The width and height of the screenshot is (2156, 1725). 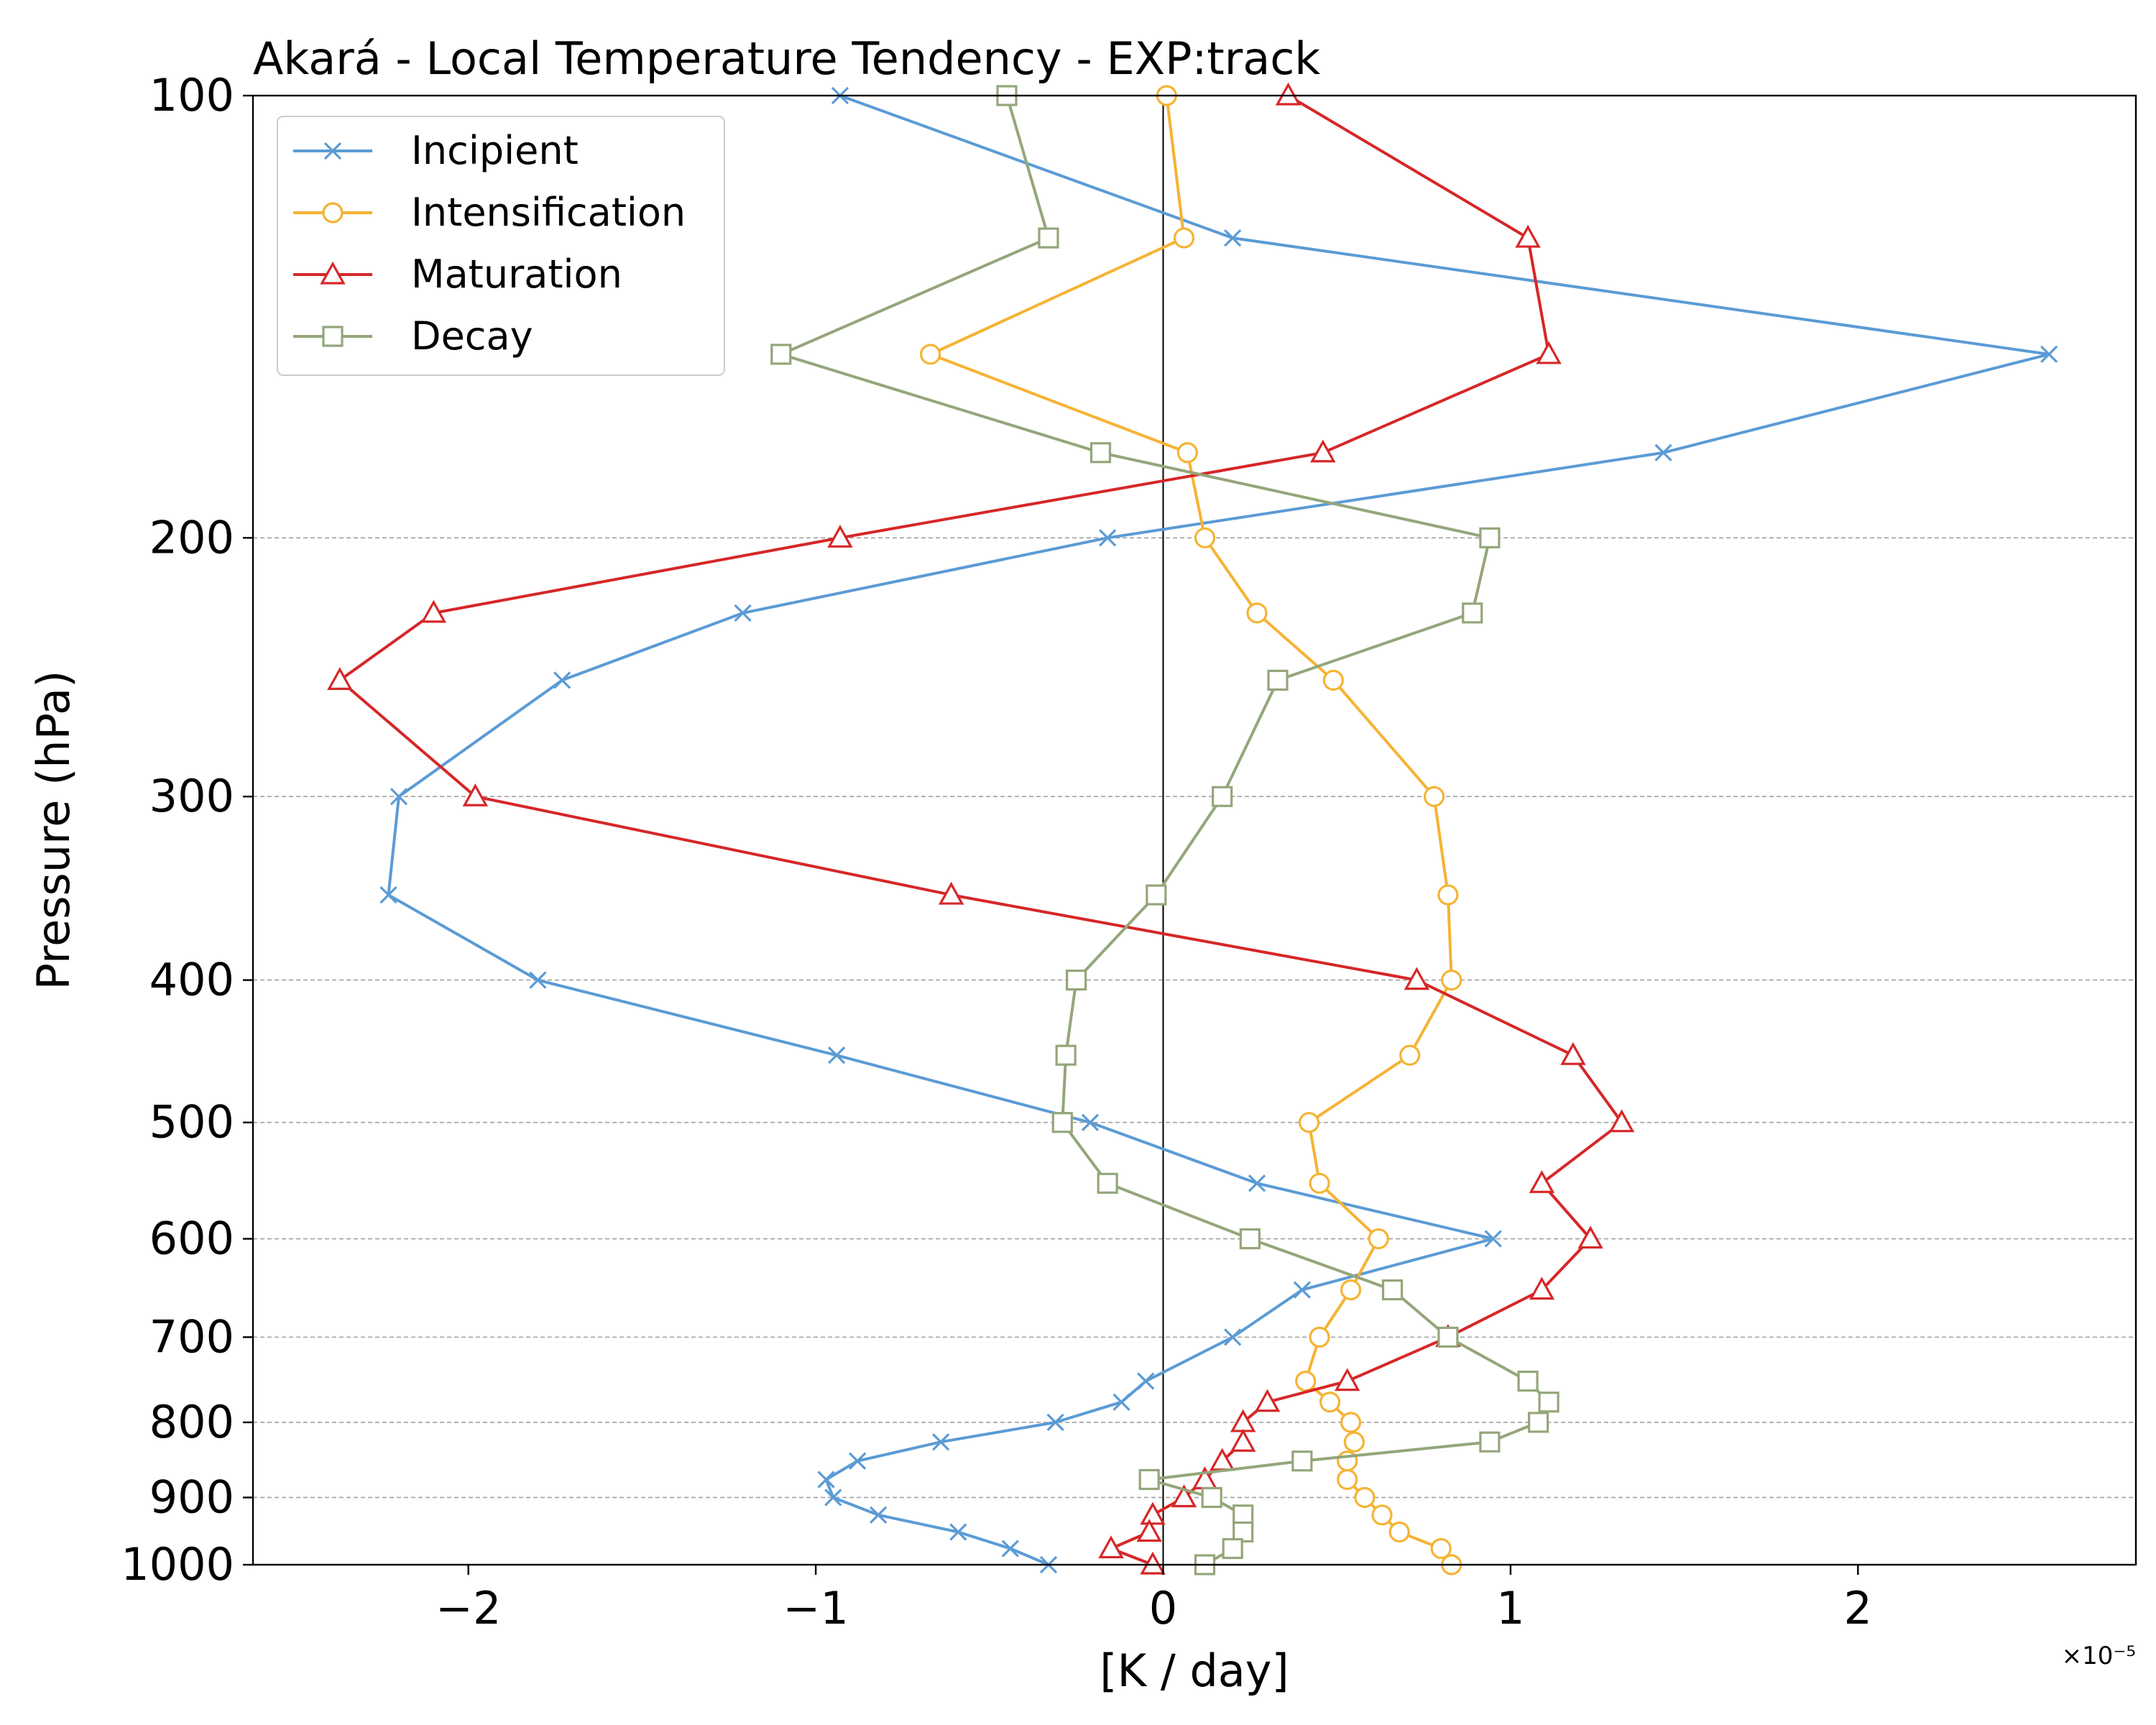 I want to click on y-axis-label: Pressure (hPa), so click(x=53, y=830).